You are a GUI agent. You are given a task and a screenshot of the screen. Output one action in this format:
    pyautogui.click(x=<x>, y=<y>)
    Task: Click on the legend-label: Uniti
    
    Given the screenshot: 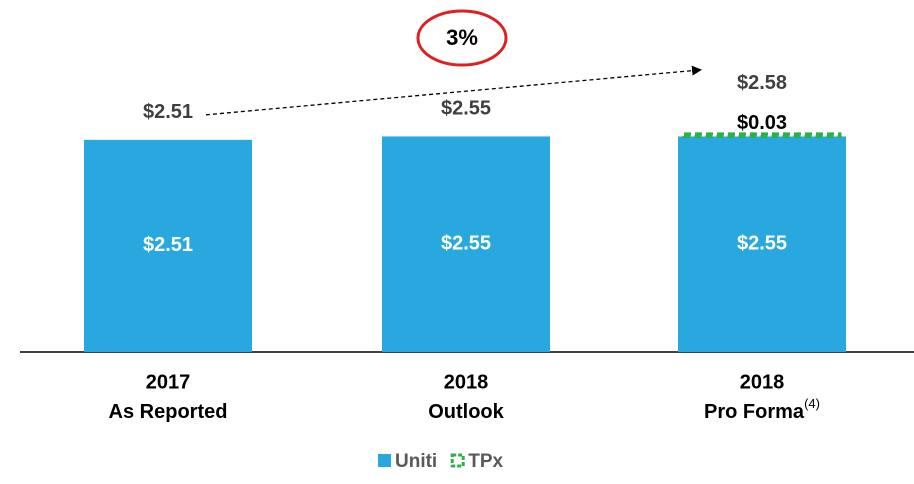 What is the action you would take?
    pyautogui.click(x=416, y=461)
    